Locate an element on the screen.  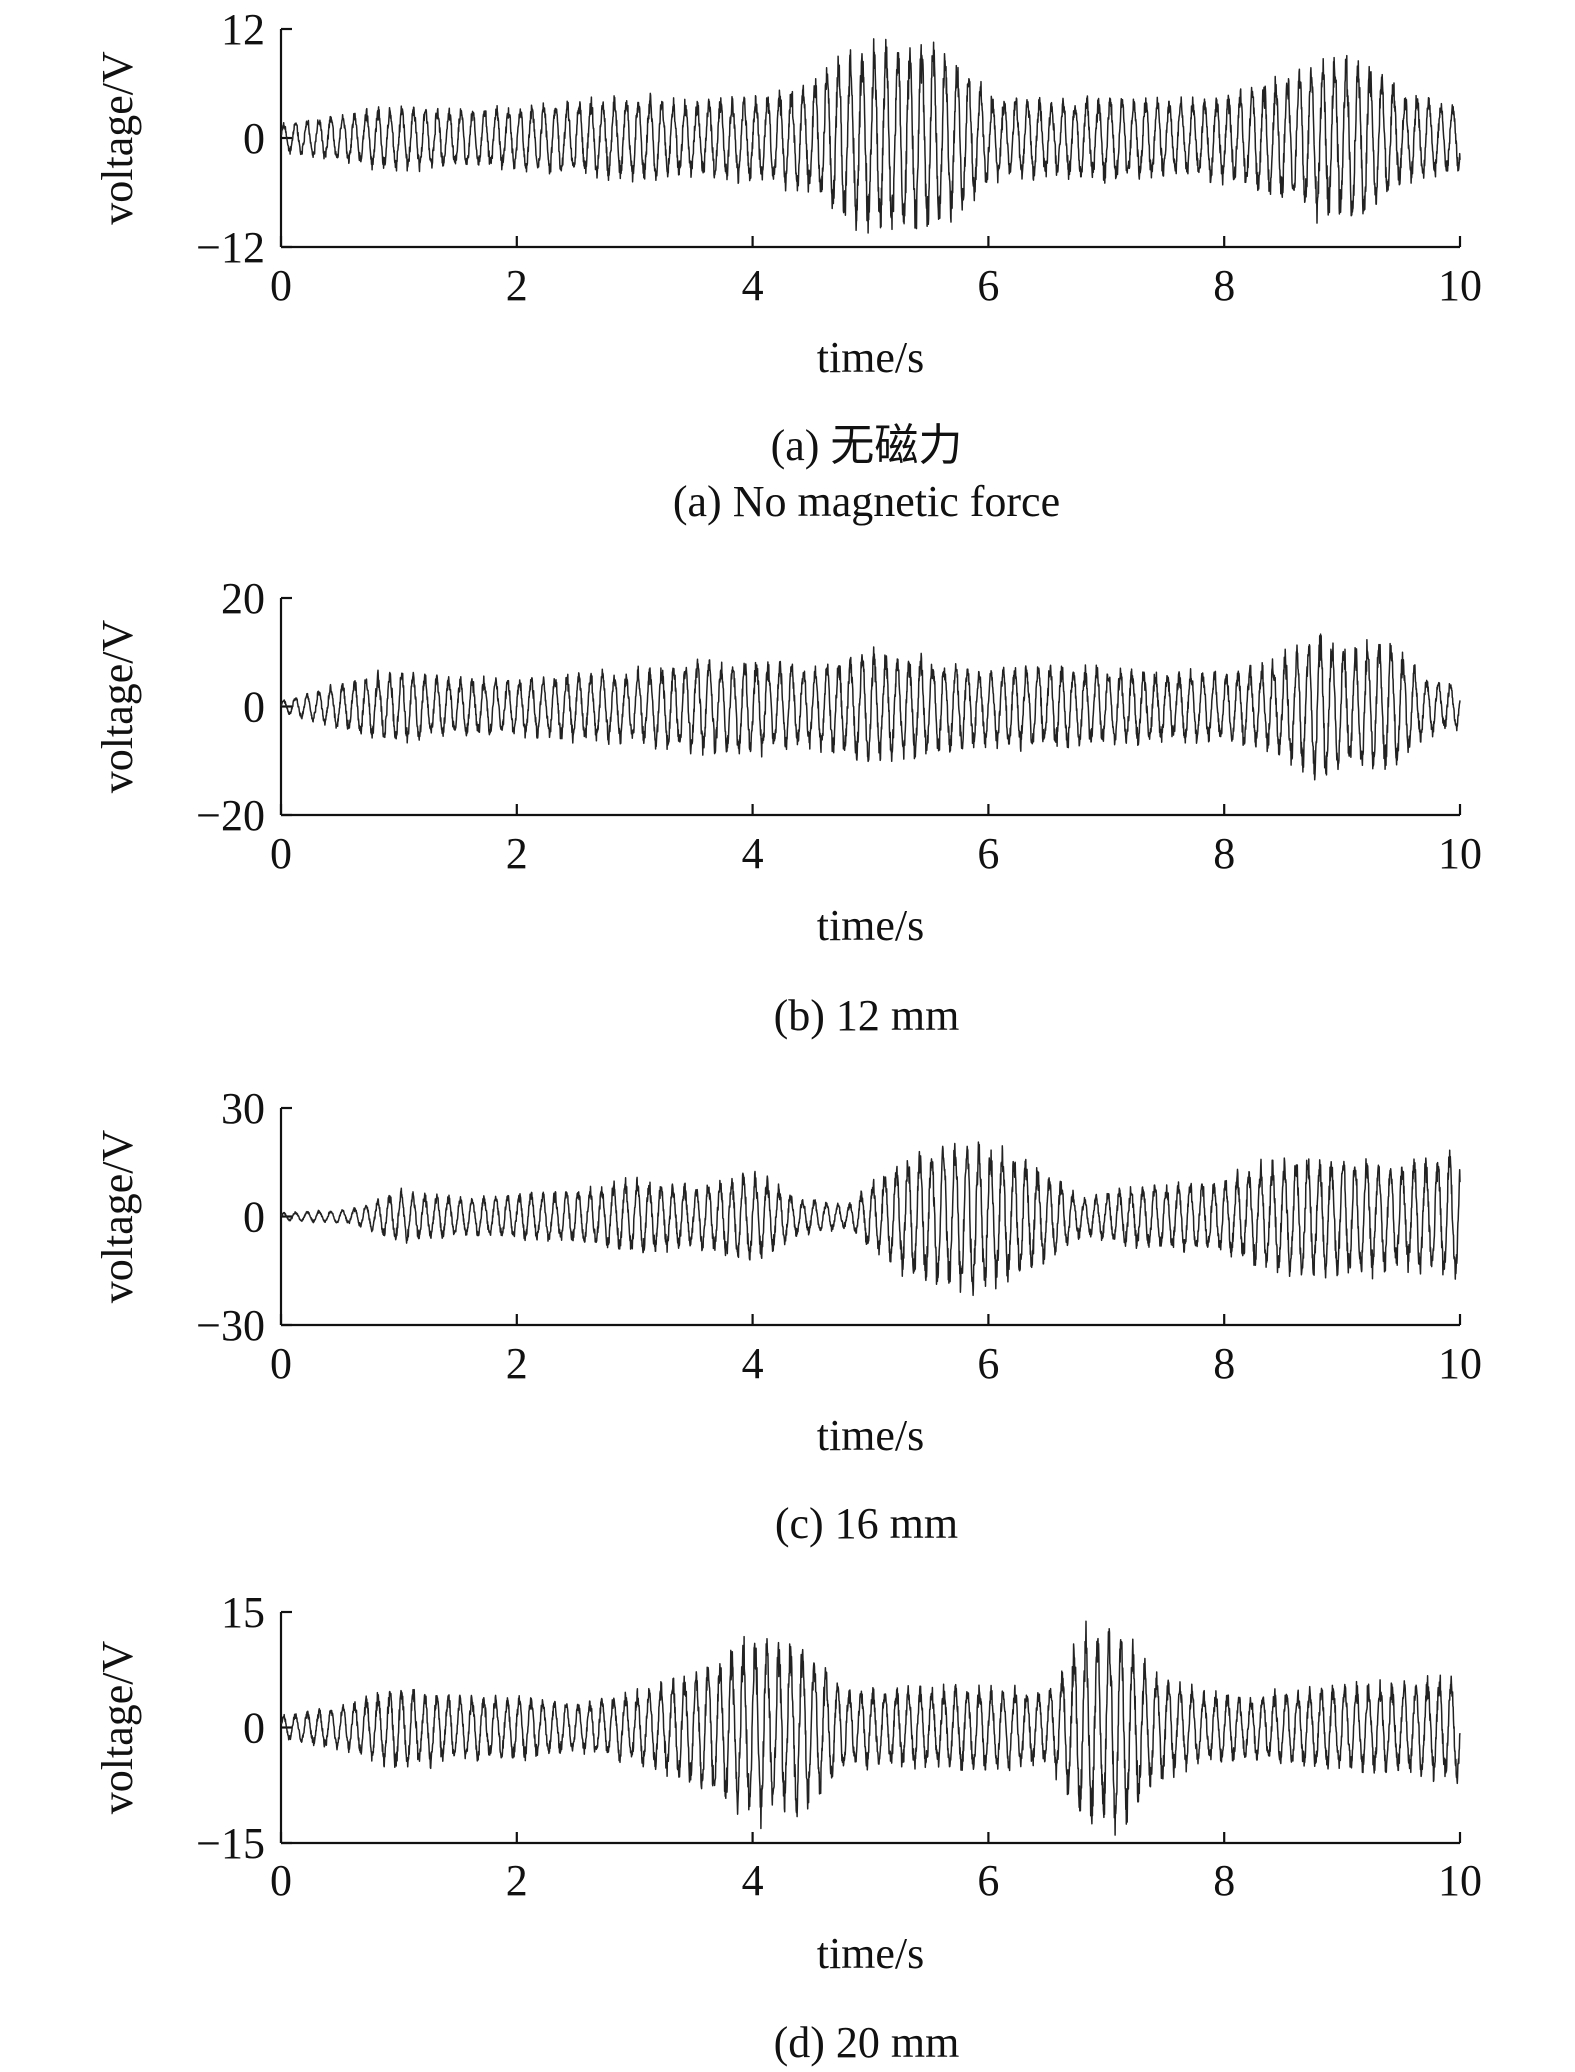
y-tick-label: 15 is located at coordinates (243, 1612).